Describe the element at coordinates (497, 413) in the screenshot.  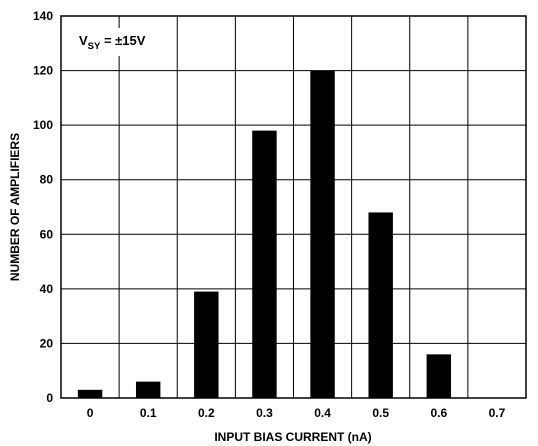
I see `x-tick-label: 0.7` at that location.